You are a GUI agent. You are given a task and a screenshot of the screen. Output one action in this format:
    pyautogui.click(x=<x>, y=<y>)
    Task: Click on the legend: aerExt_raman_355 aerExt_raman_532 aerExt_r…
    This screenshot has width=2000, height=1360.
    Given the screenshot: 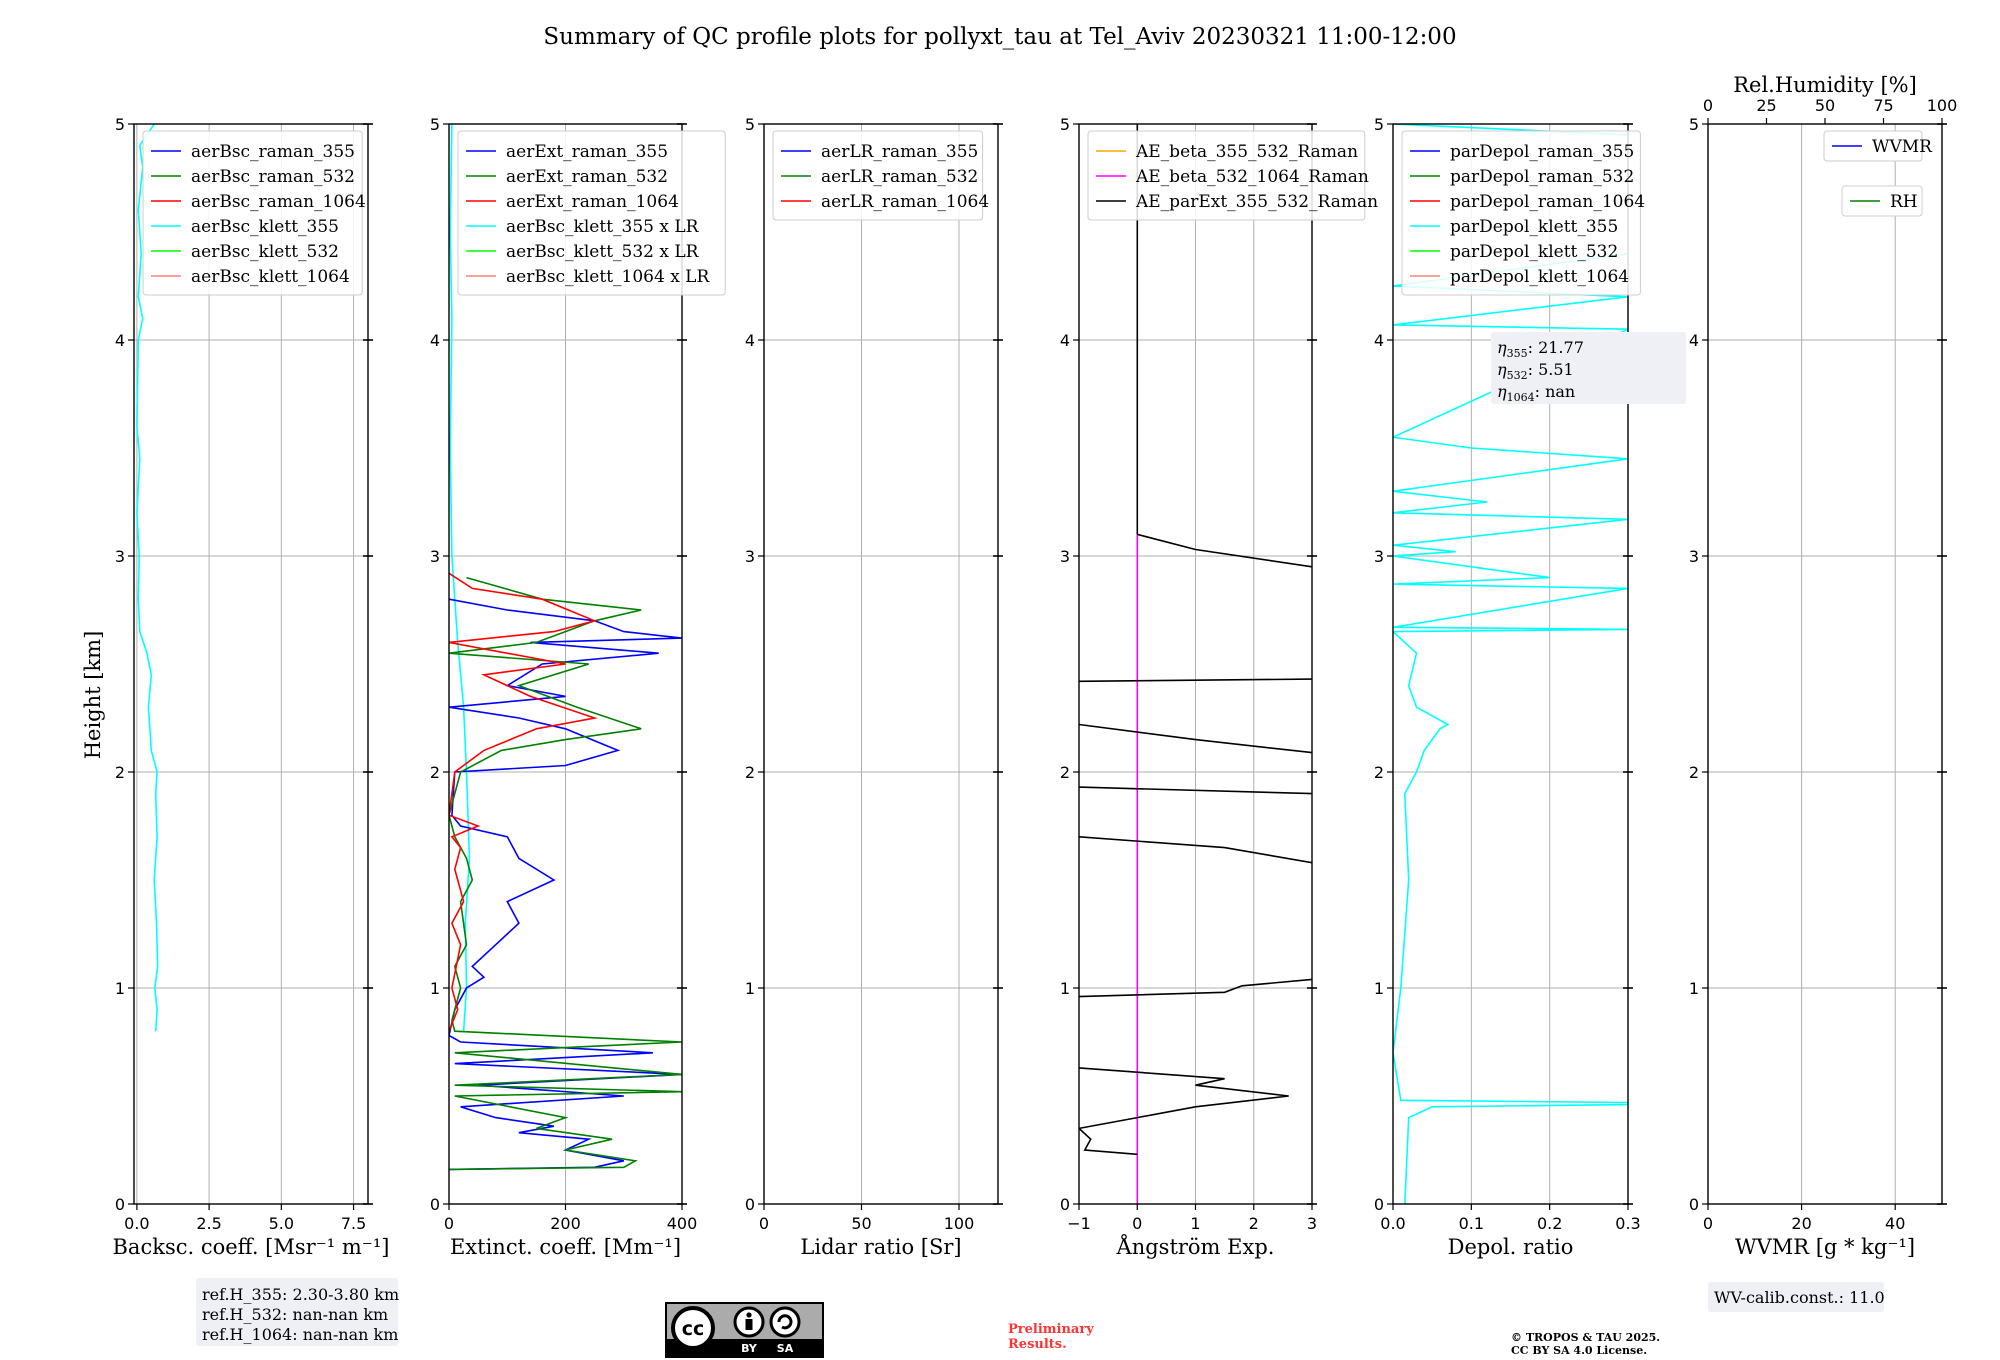 What is the action you would take?
    pyautogui.click(x=591, y=213)
    